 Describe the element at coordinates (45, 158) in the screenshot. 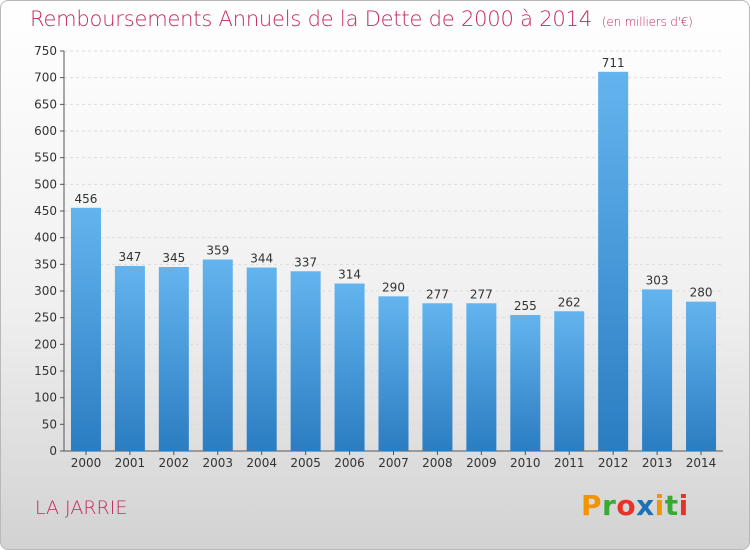

I see `y-tick-label: 550` at that location.